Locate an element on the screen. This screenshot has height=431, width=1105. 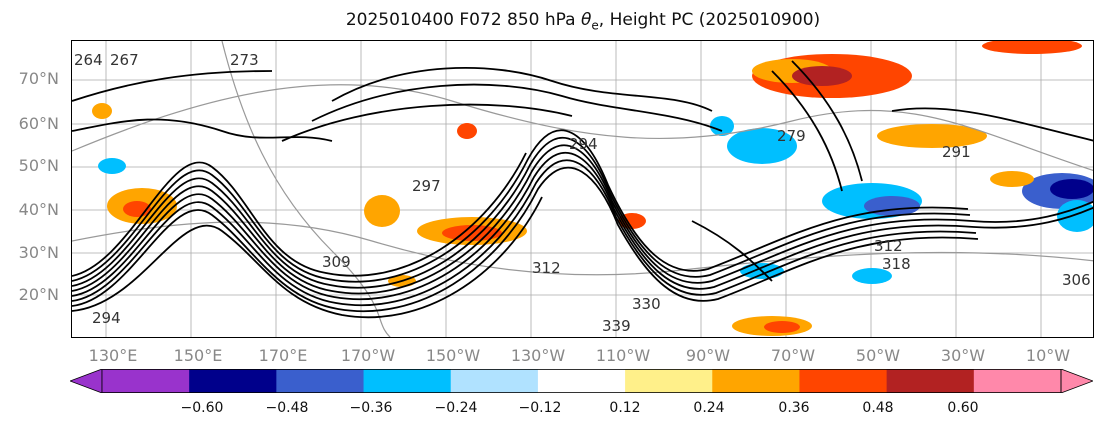
lon-label-90w: 90°W is located at coordinates (708, 355).